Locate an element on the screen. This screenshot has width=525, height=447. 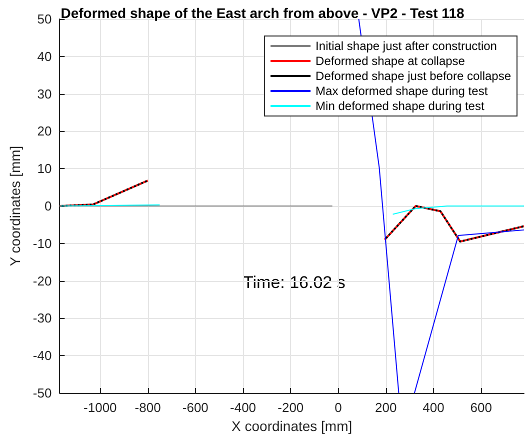
y-tick-label: 0 is located at coordinates (48, 206).